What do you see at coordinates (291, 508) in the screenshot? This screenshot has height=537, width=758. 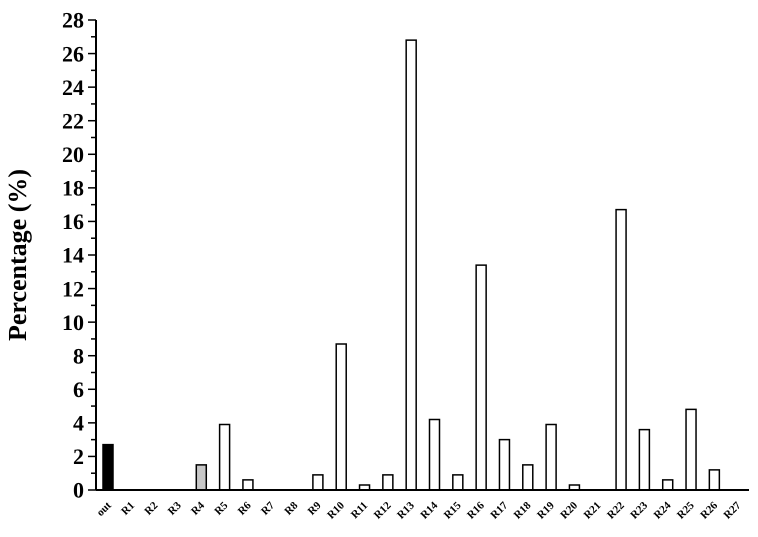 I see `x-tick-label: R8` at bounding box center [291, 508].